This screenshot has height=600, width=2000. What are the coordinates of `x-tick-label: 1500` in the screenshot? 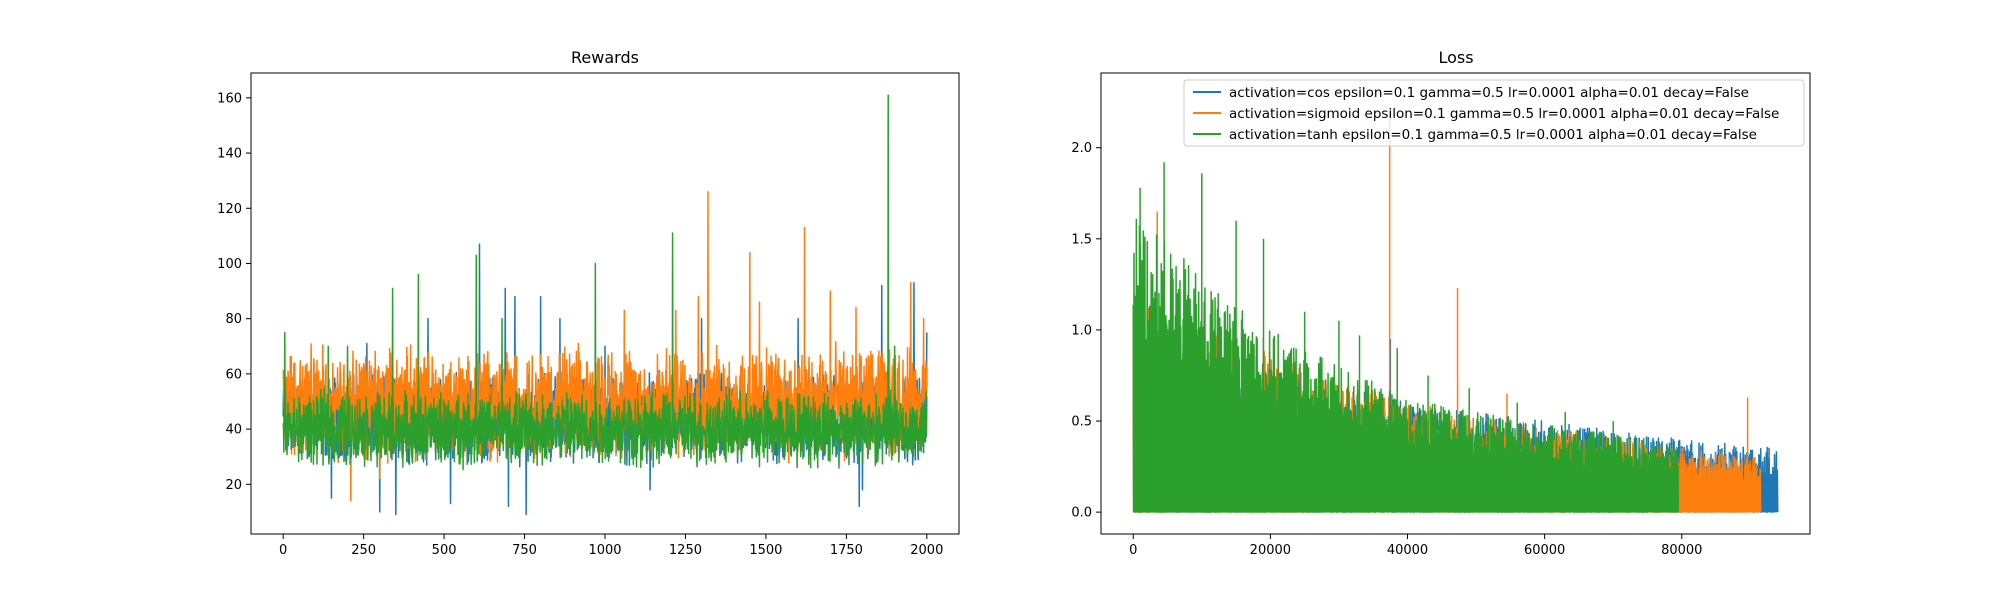 It's located at (765, 550).